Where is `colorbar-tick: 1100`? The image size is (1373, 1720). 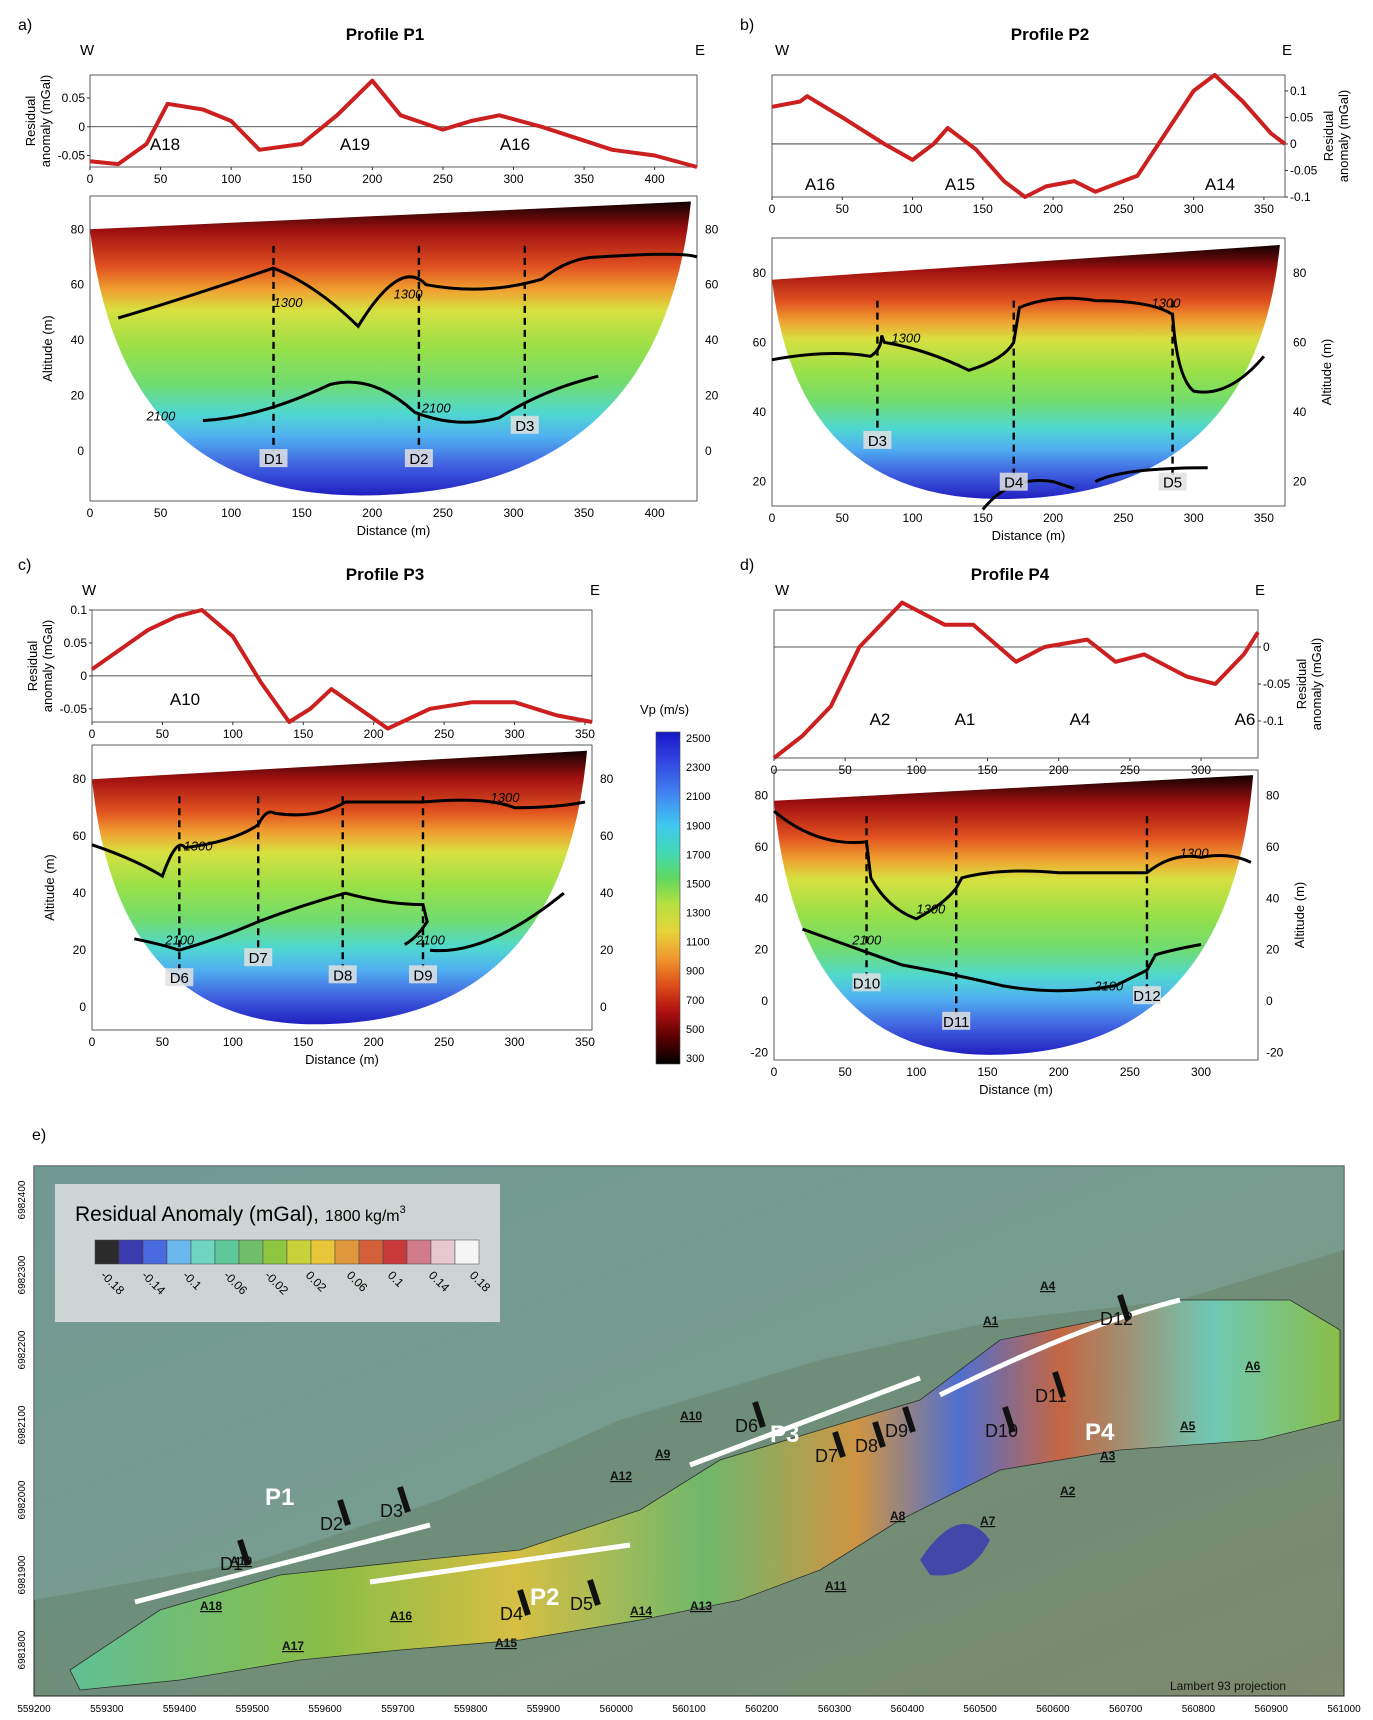
colorbar-tick: 1100 is located at coordinates (698, 943).